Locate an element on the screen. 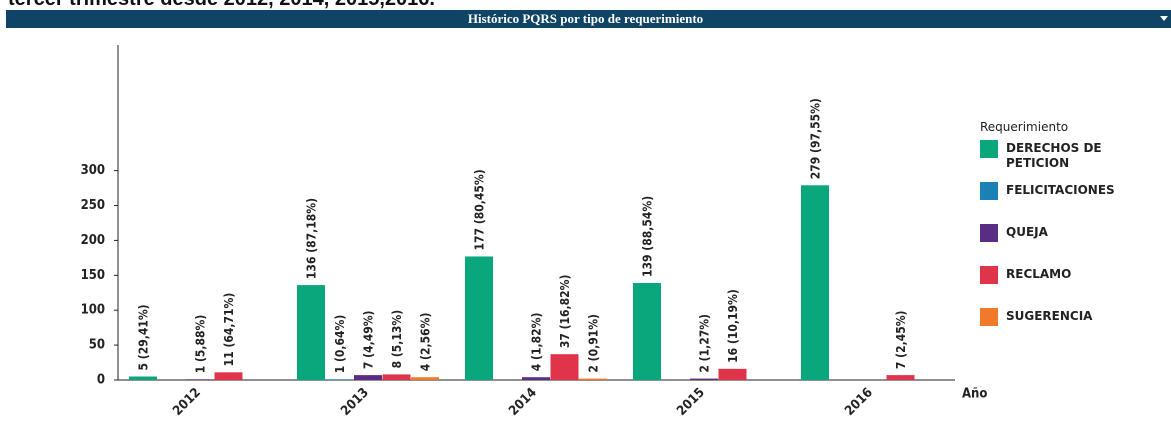 This screenshot has width=1171, height=440. data-label: 139 (88,54%) is located at coordinates (648, 236).